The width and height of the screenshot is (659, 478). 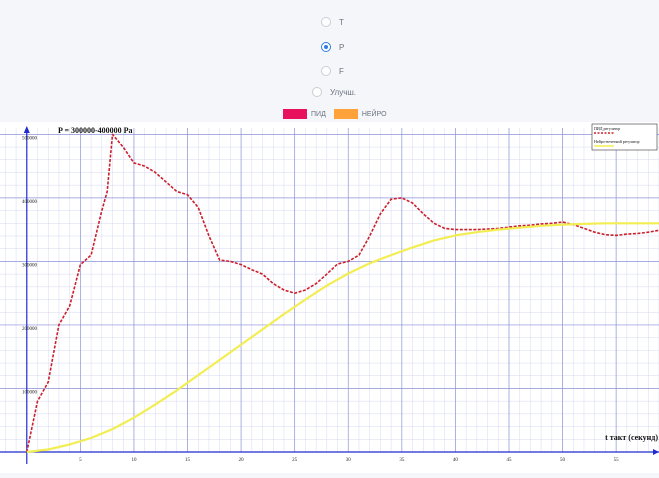 I want to click on series-toggle-group: ПИД НЕЙРО, so click(x=337, y=114).